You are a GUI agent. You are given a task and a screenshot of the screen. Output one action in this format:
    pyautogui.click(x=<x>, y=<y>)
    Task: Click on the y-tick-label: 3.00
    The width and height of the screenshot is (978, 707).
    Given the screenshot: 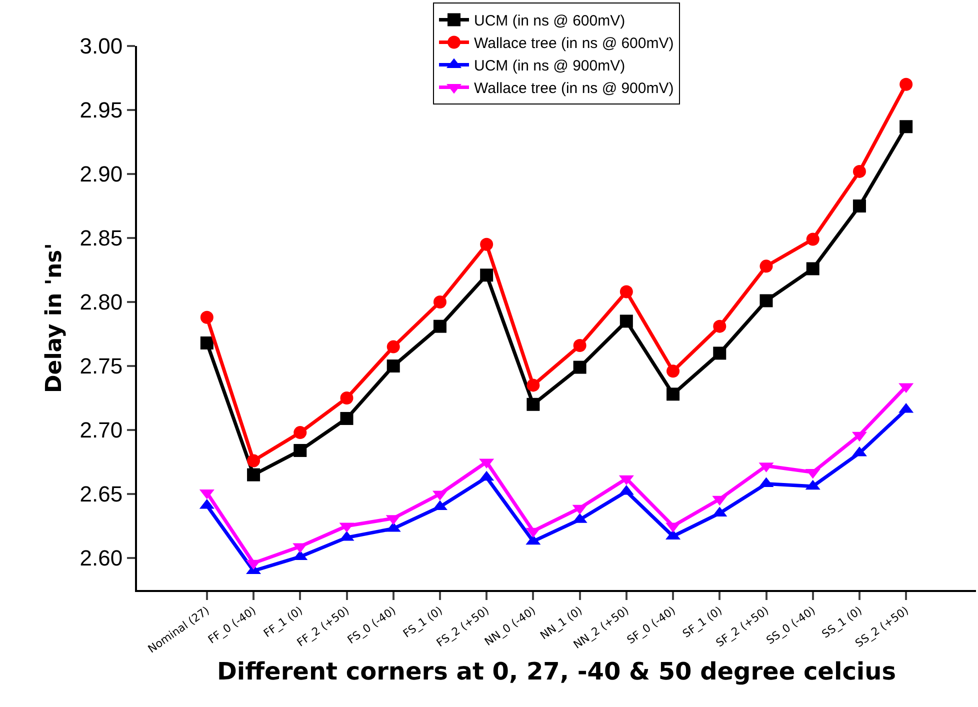 What is the action you would take?
    pyautogui.click(x=101, y=46)
    